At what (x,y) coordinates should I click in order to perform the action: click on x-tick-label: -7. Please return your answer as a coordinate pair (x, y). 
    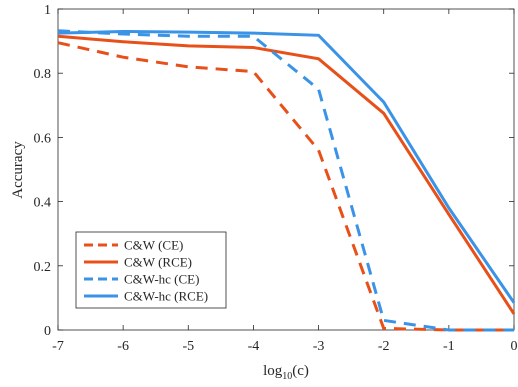
    Looking at the image, I should click on (58, 346).